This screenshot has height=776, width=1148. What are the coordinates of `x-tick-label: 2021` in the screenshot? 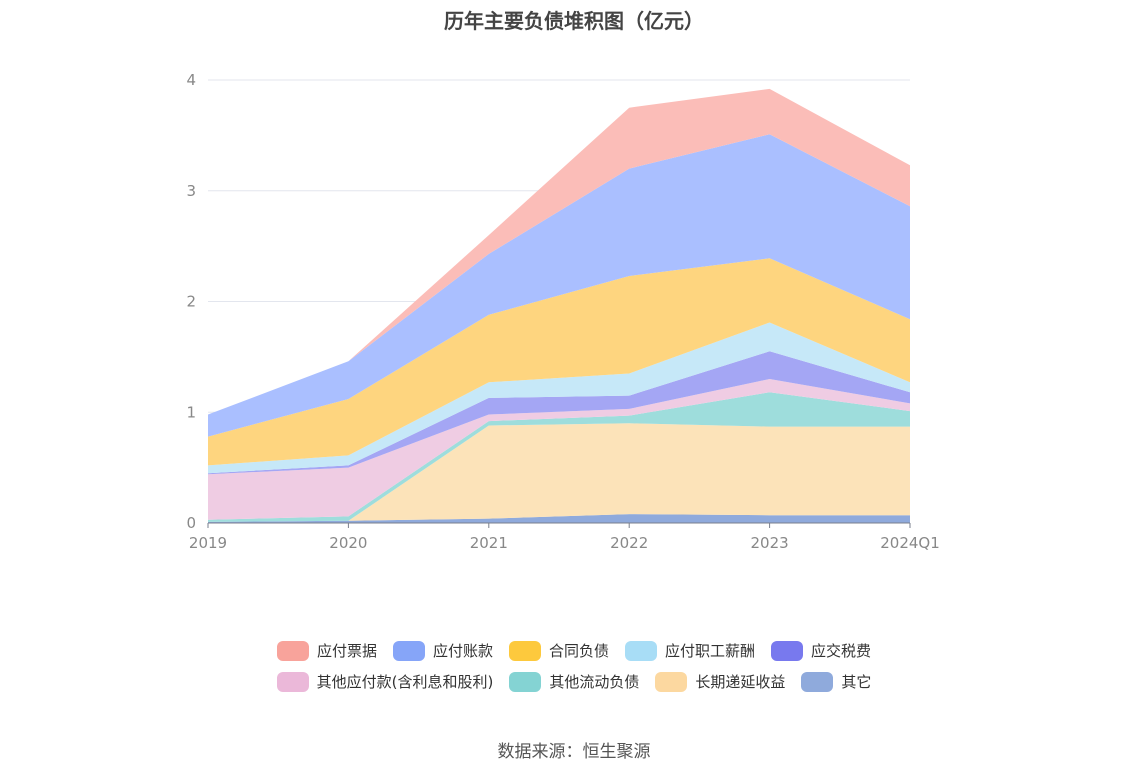 It's located at (489, 543).